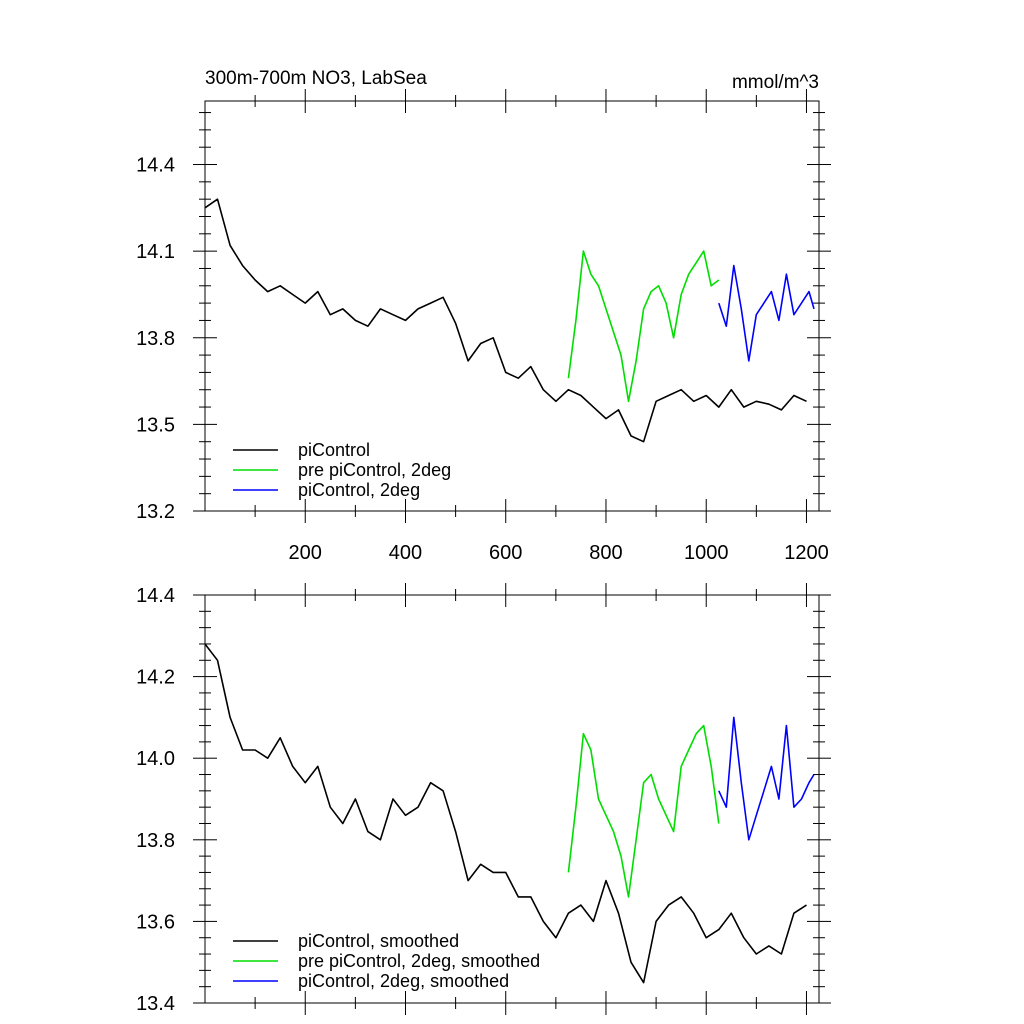  I want to click on top-legend-label-1: piControl, so click(334, 450).